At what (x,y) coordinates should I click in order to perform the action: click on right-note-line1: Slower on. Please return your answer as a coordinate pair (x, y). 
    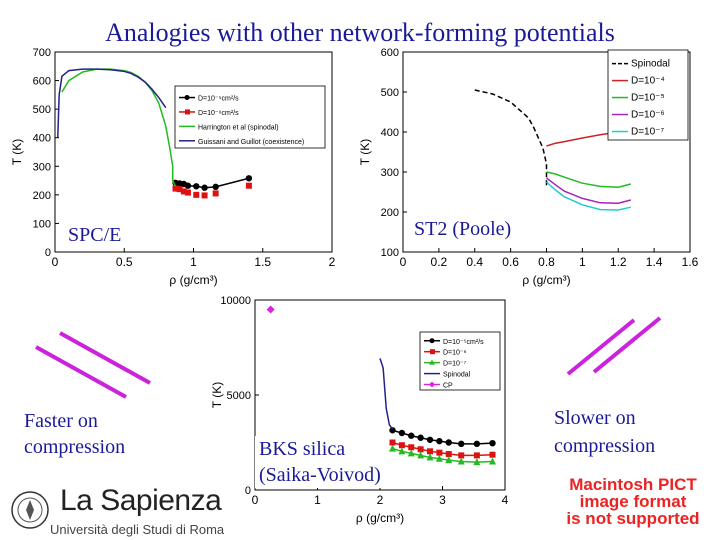
    Looking at the image, I should click on (595, 418).